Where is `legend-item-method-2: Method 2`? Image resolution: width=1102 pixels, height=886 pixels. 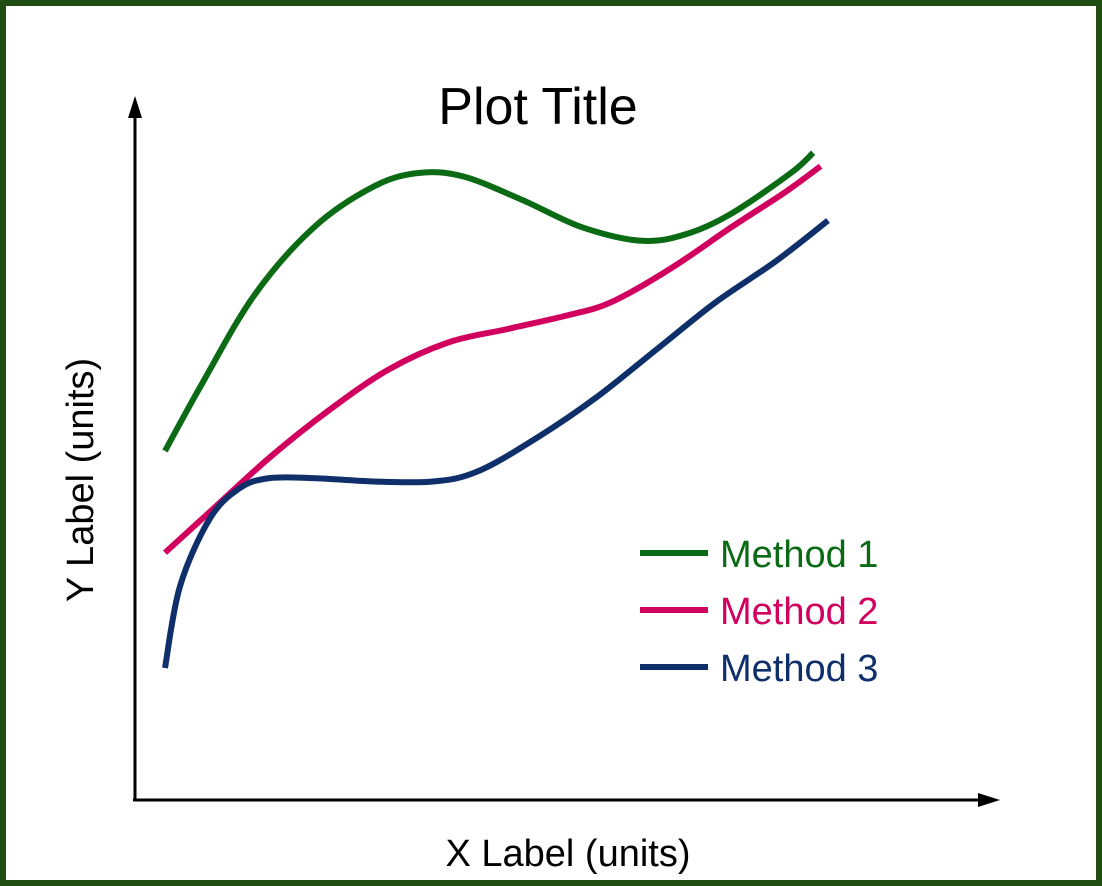
legend-item-method-2: Method 2 is located at coordinates (759, 612).